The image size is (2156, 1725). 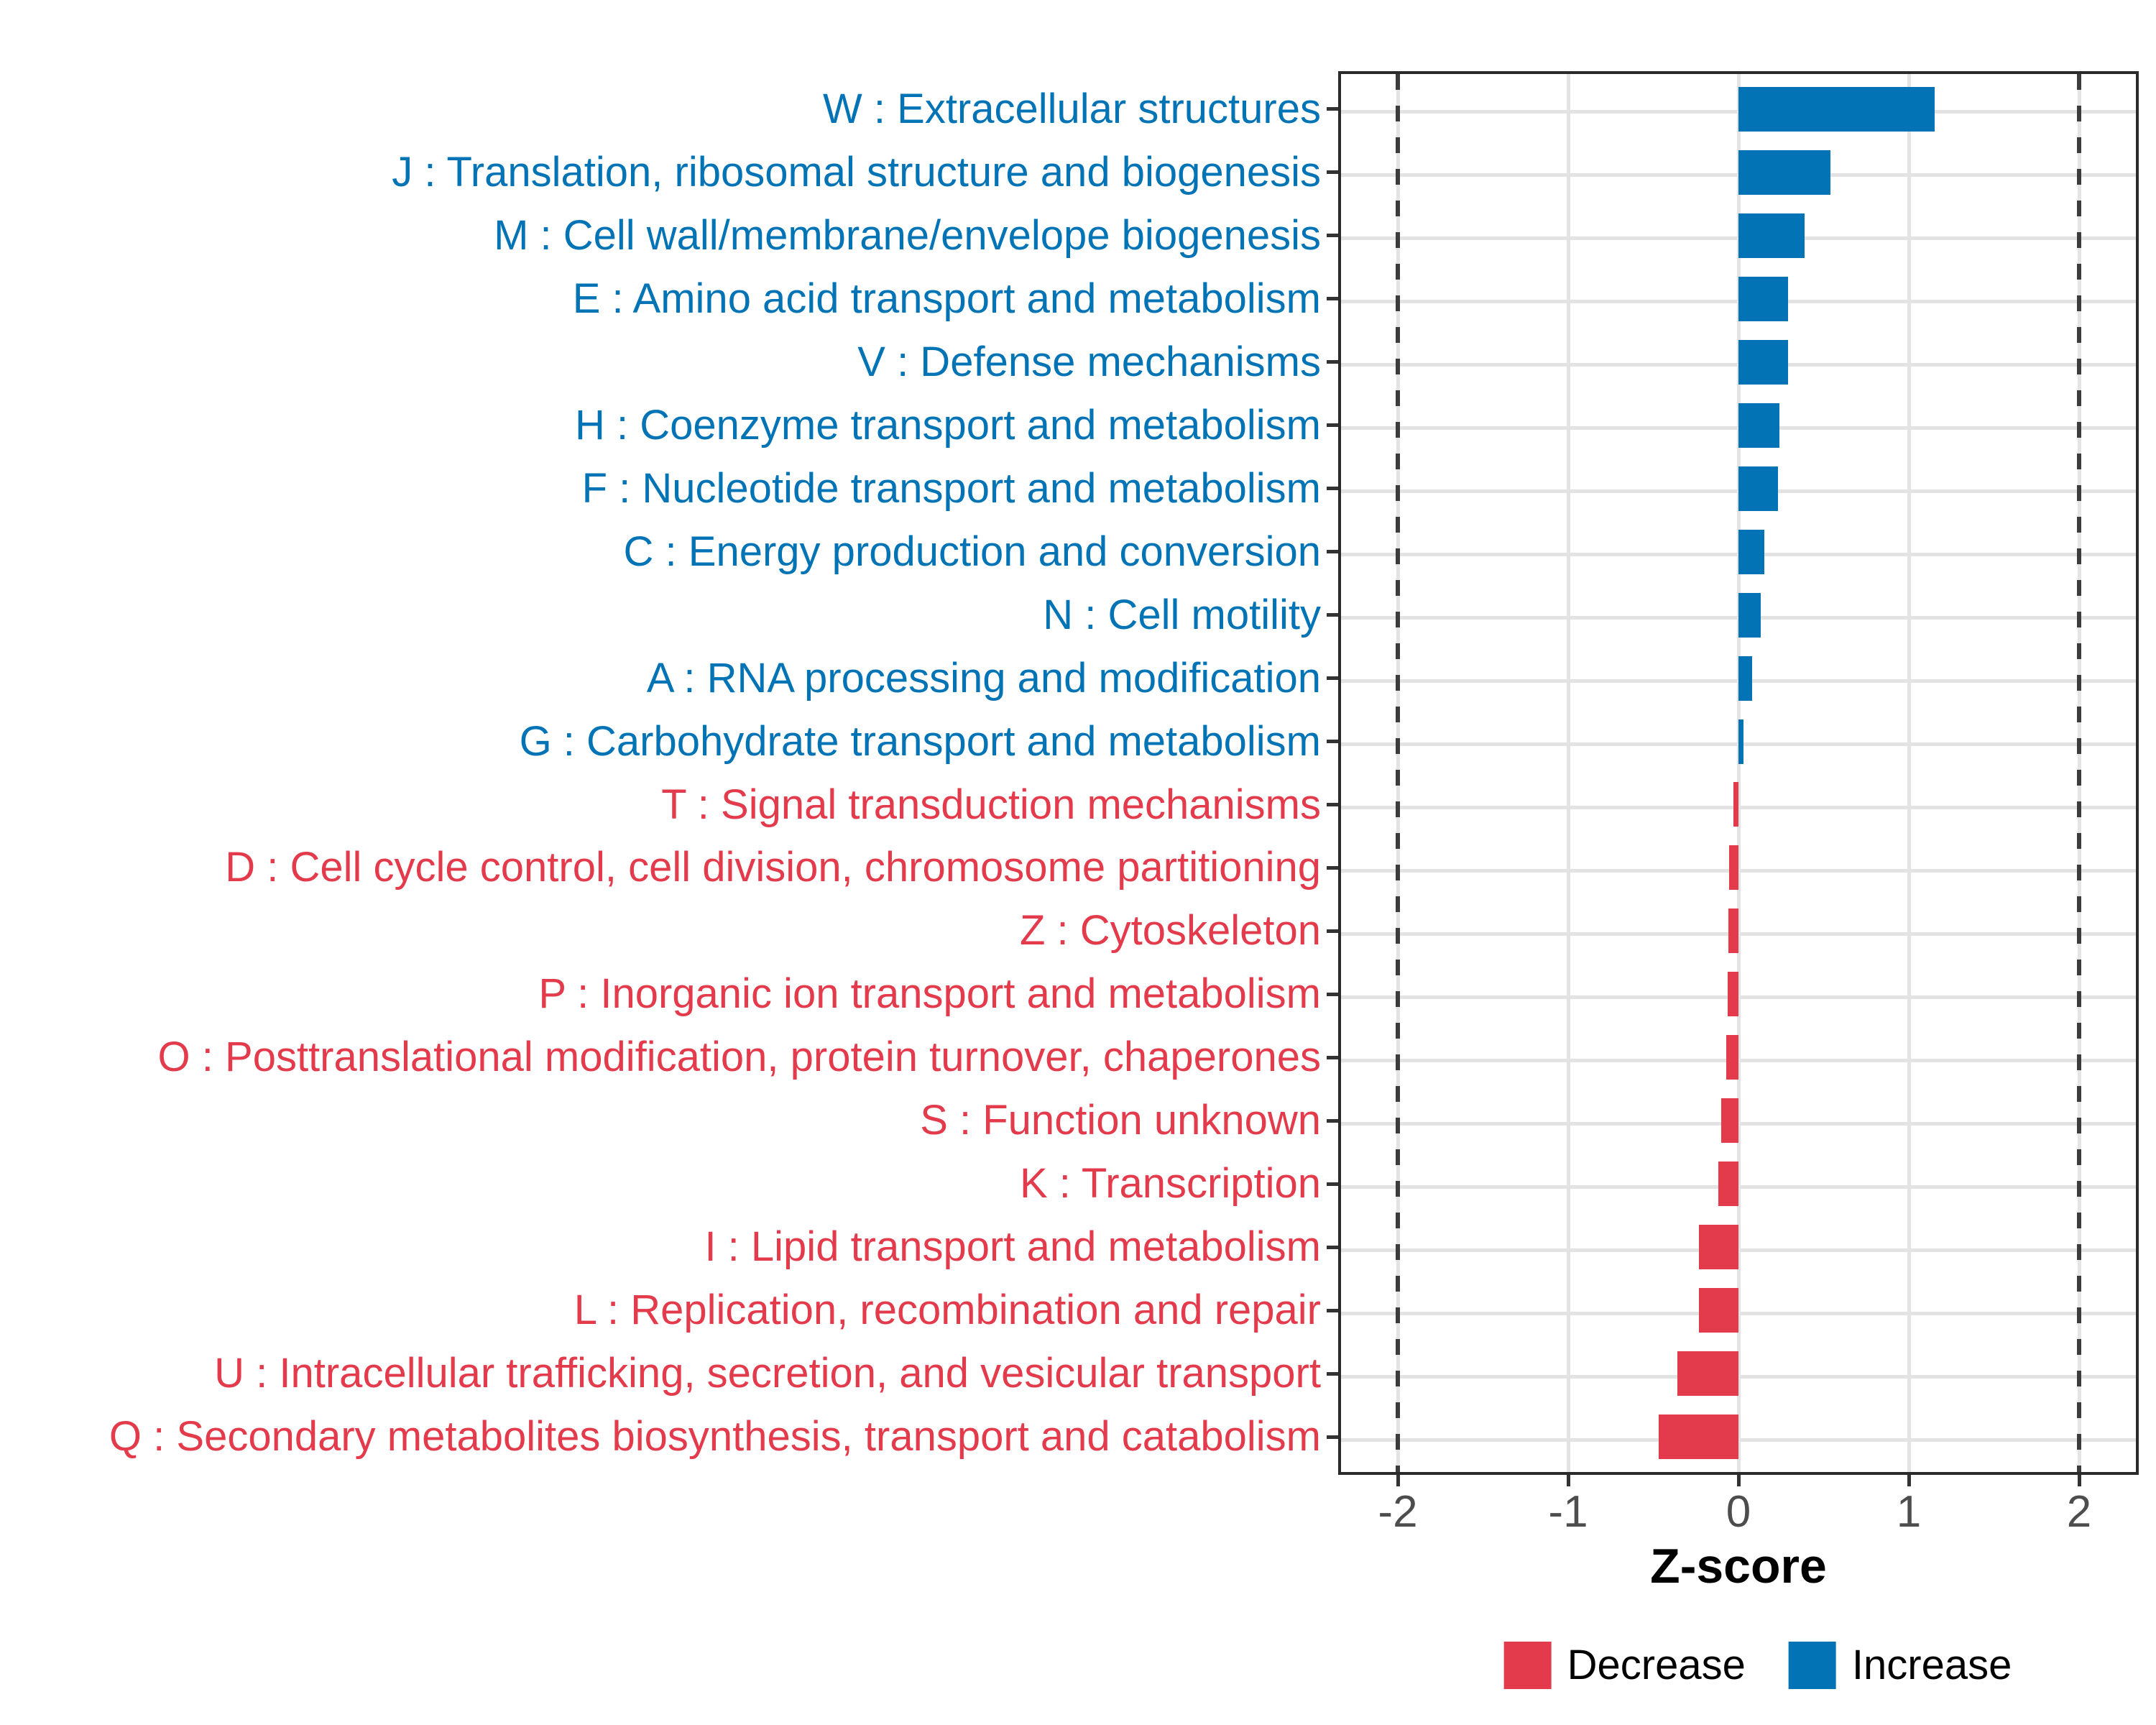 I want to click on legend-increase-swatch, so click(x=1812, y=1665).